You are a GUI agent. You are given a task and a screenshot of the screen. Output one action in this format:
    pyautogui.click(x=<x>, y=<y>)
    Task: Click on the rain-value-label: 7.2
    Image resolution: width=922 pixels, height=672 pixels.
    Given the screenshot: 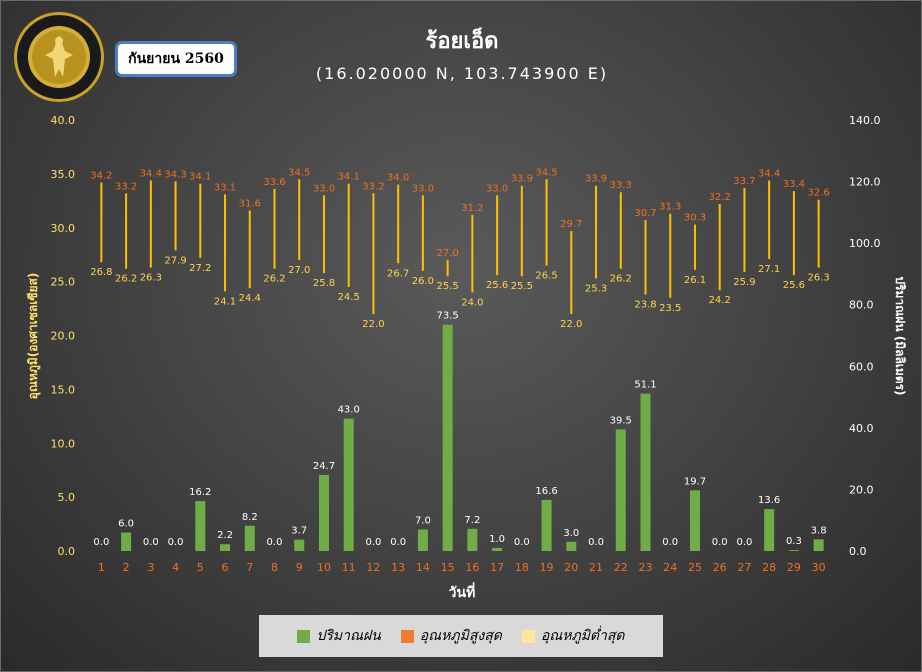 What is the action you would take?
    pyautogui.click(x=472, y=520)
    